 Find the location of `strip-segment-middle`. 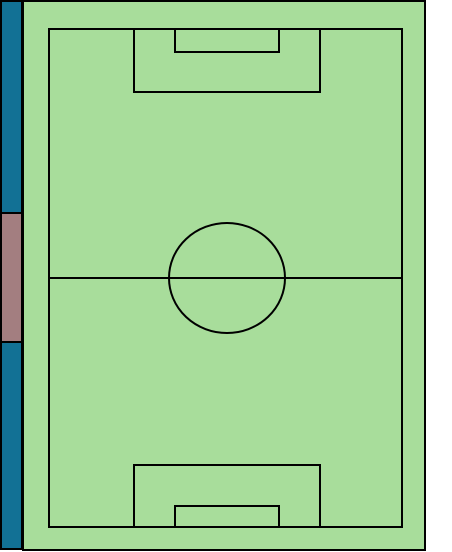

strip-segment-middle is located at coordinates (11, 277).